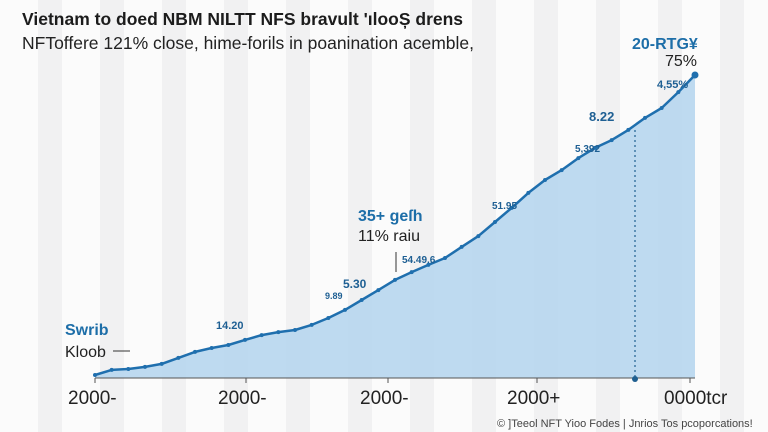  What do you see at coordinates (505, 206) in the screenshot?
I see `point-label: 51.95` at bounding box center [505, 206].